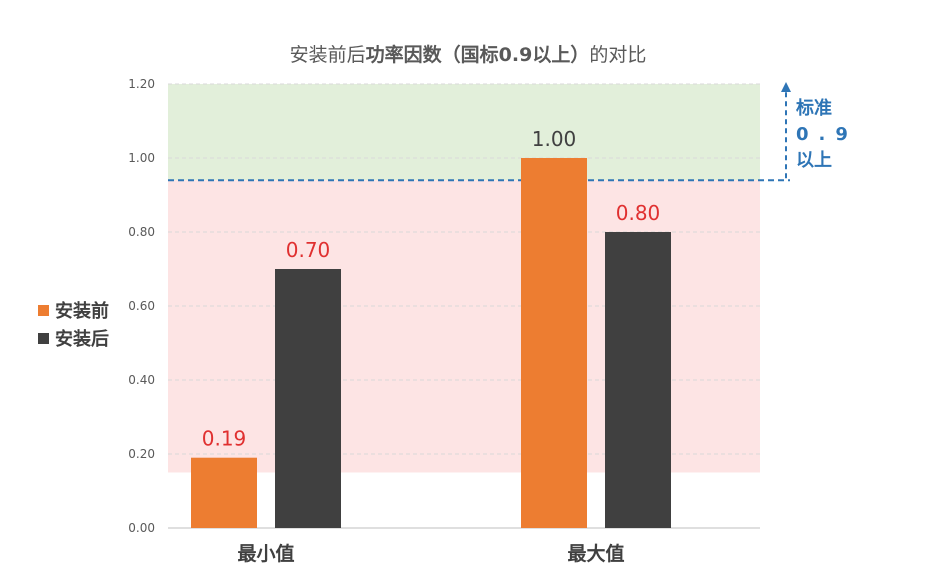 The width and height of the screenshot is (936, 584). What do you see at coordinates (141, 158) in the screenshot?
I see `y-tick-label: 1.00` at bounding box center [141, 158].